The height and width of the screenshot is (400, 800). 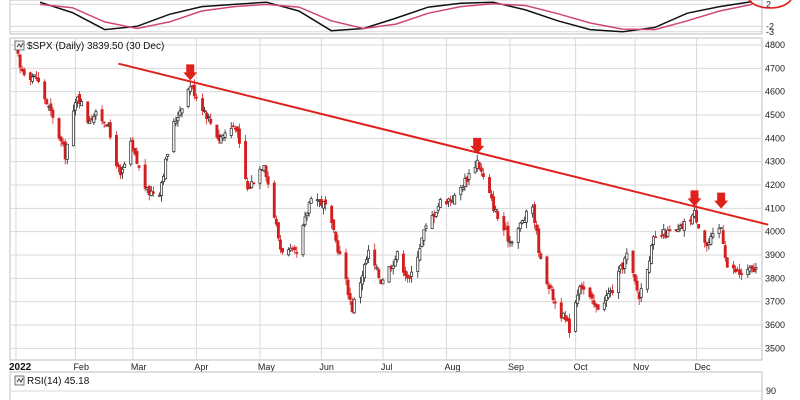 I want to click on oscillator-tick-label: 2, so click(x=768, y=4).